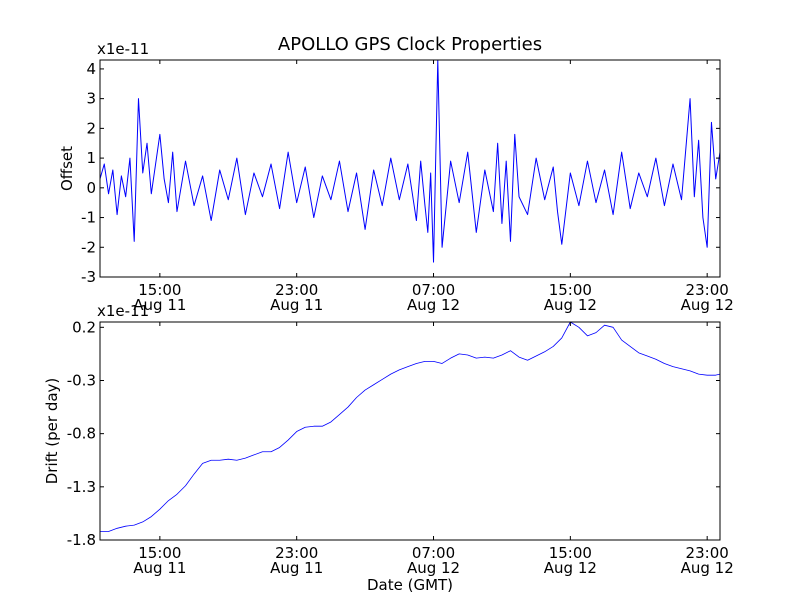 Image resolution: width=800 pixels, height=600 pixels. Describe the element at coordinates (123, 311) in the screenshot. I see `drift-multiplier: x1e-11` at that location.